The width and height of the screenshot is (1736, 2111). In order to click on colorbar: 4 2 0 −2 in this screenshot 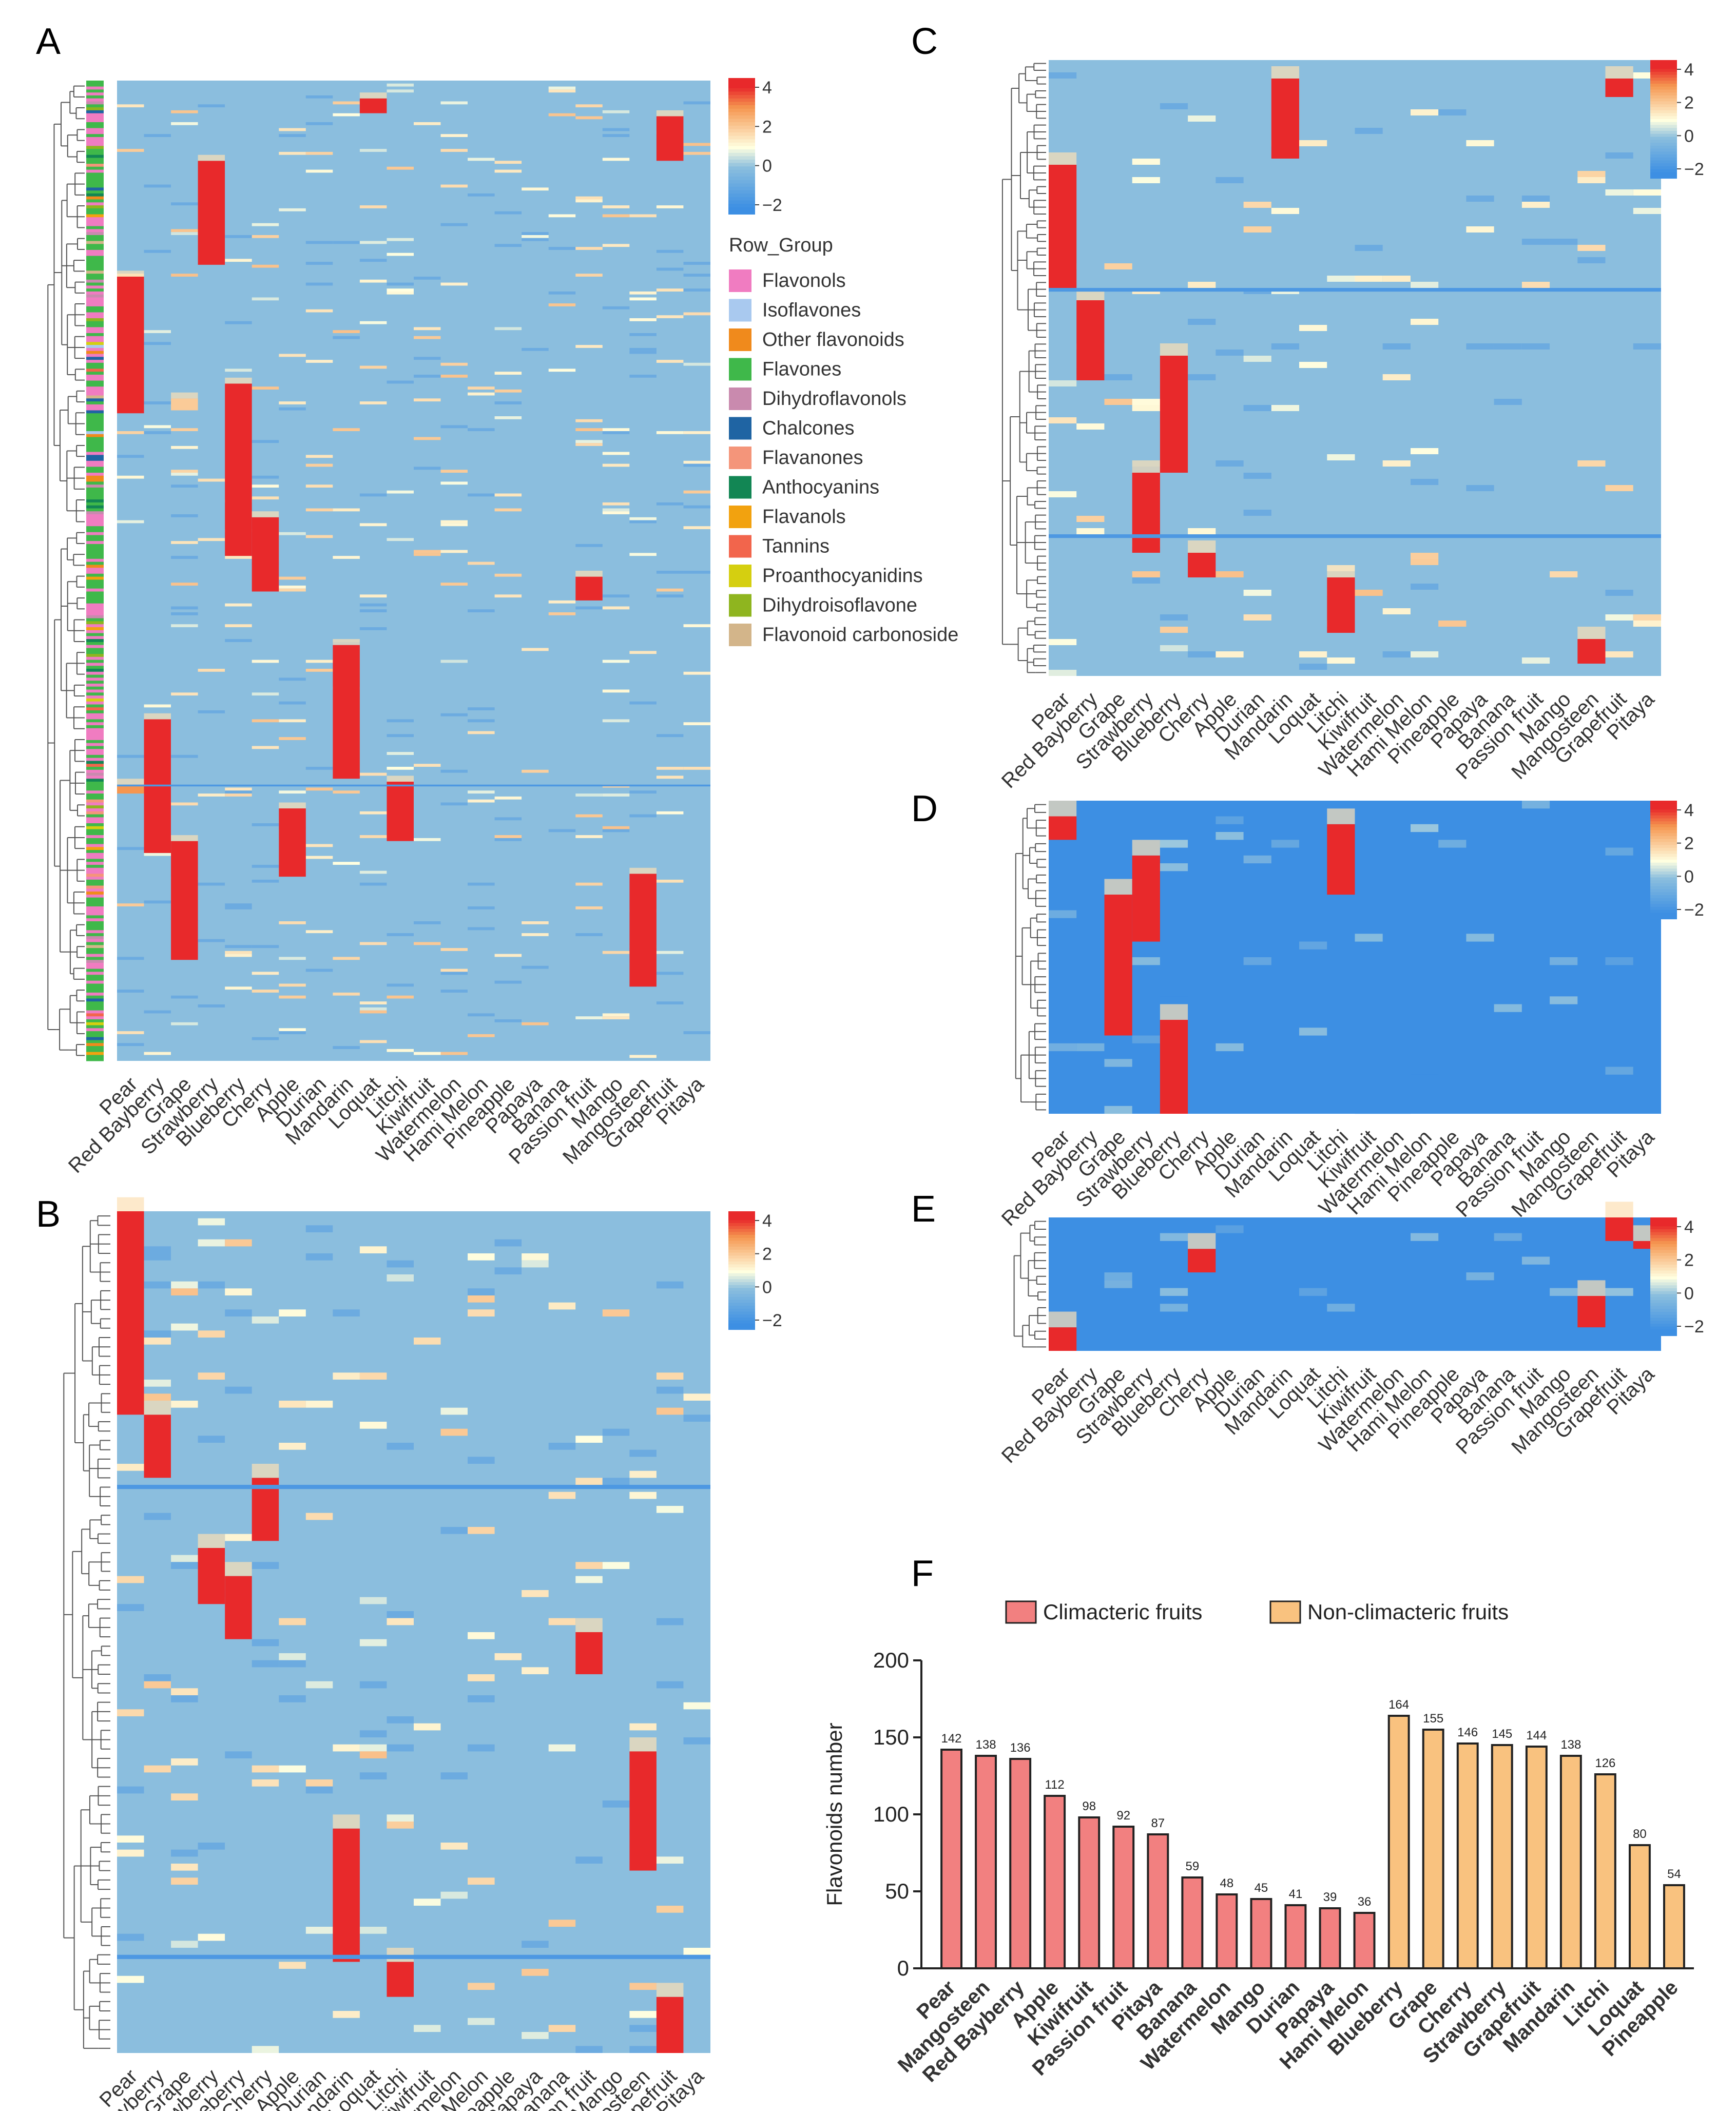, I will do `click(755, 1270)`.